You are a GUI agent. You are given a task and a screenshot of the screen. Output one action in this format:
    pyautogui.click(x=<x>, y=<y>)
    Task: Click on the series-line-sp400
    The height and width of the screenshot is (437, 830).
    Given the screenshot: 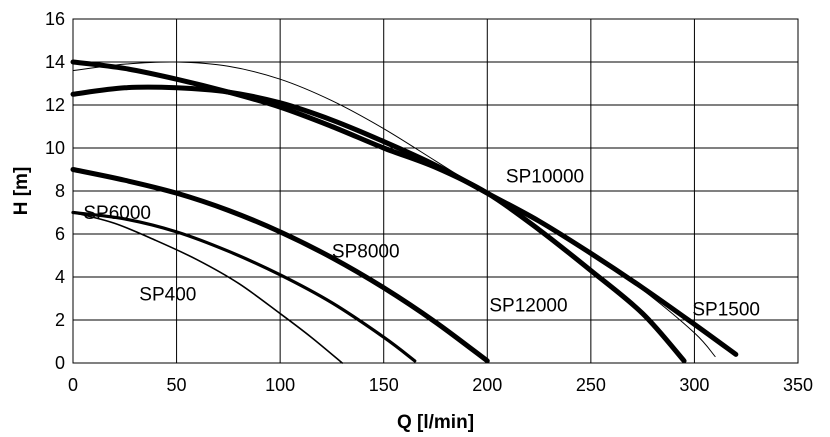 What is the action you would take?
    pyautogui.click(x=208, y=287)
    